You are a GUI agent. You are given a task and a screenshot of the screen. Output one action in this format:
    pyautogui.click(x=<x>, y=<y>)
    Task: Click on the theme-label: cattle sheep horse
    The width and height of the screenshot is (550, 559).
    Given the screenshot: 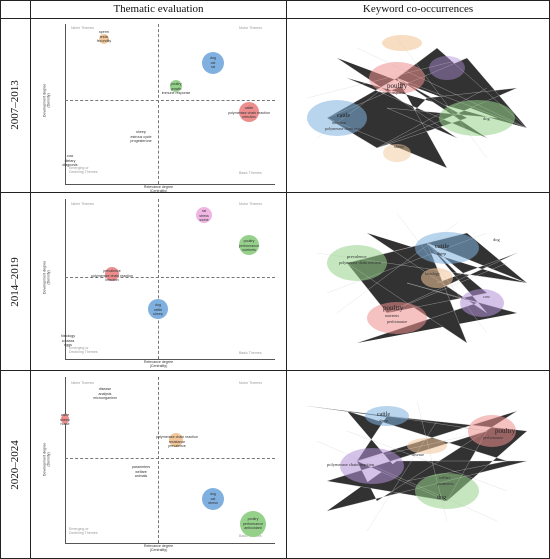 What is the action you would take?
    pyautogui.click(x=65, y=420)
    